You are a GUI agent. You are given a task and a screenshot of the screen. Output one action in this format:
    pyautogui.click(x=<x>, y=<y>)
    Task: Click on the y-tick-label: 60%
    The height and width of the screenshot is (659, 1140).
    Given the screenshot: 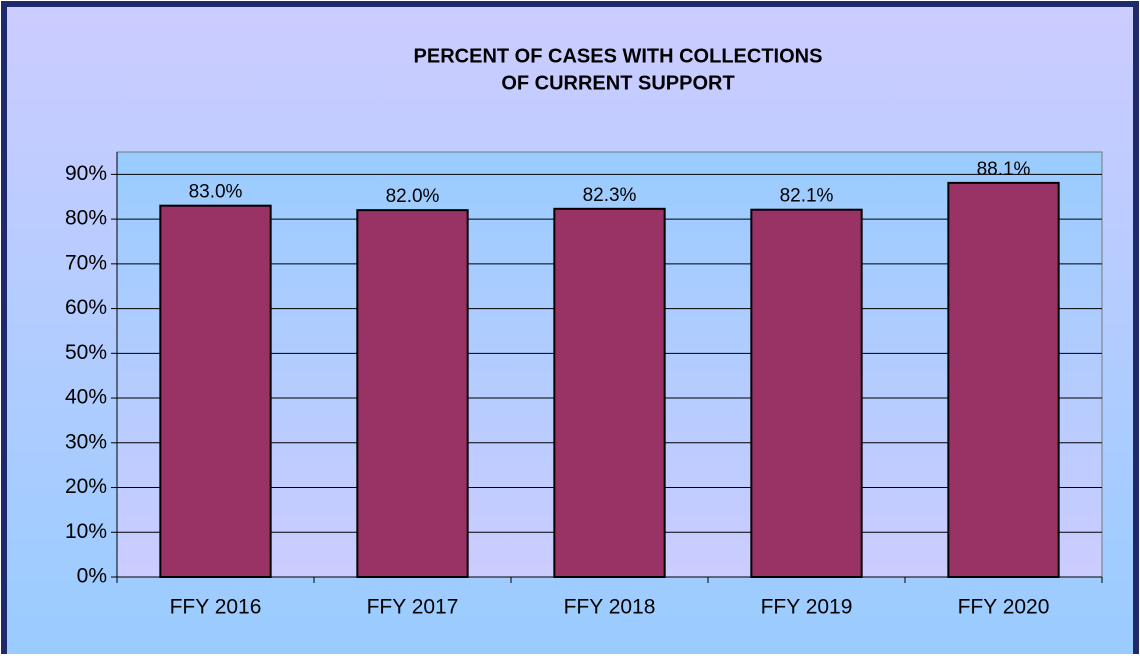 What is the action you would take?
    pyautogui.click(x=86, y=307)
    